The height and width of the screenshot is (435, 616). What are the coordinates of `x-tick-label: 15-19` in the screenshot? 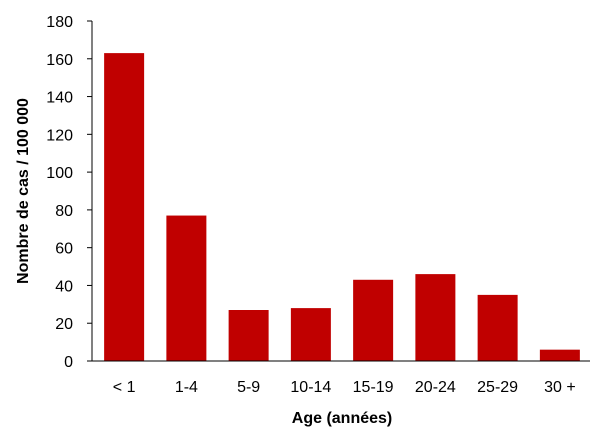 It's located at (373, 387).